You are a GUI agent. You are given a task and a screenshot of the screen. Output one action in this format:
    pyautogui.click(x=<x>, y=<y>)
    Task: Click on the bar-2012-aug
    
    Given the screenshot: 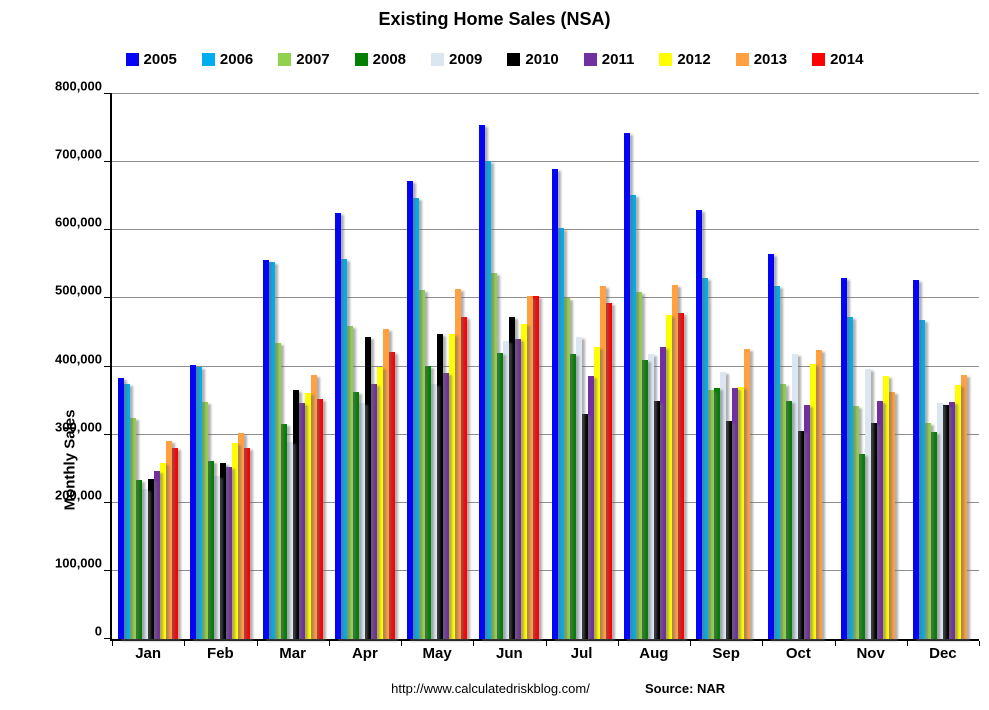 What is the action you would take?
    pyautogui.click(x=668, y=476)
    